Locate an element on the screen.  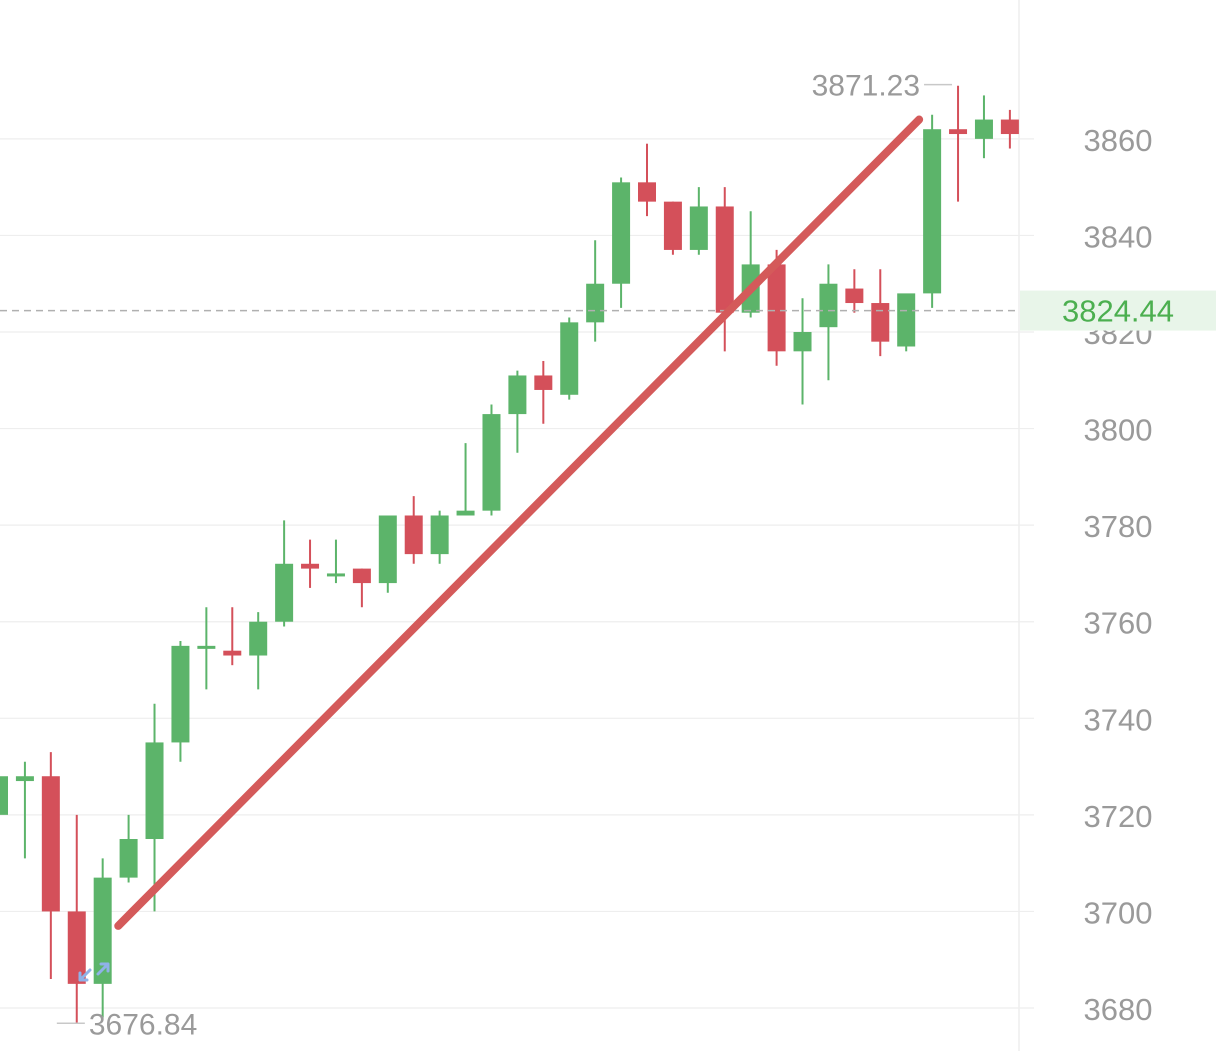
trend-handle-icon is located at coordinates (94, 972).